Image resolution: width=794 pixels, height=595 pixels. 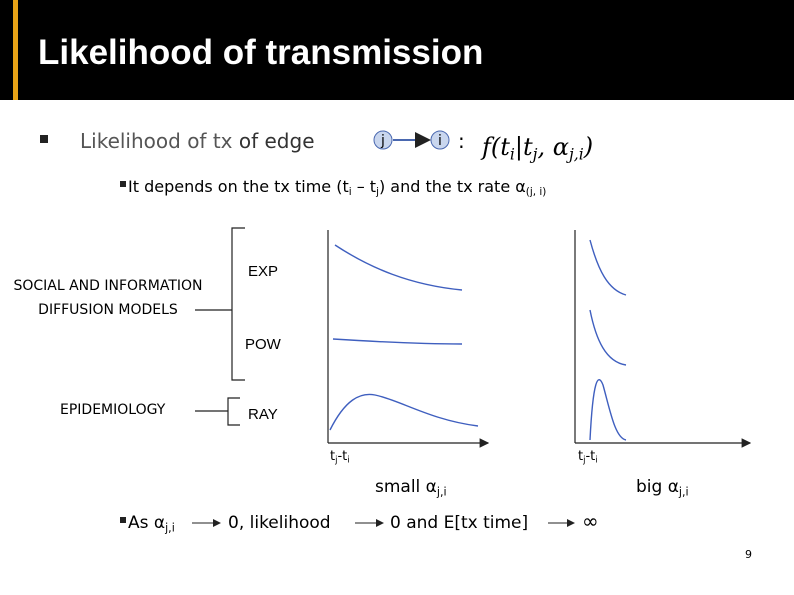 I want to click on bullet-text-a: Likelihood of tx, so click(x=156, y=141).